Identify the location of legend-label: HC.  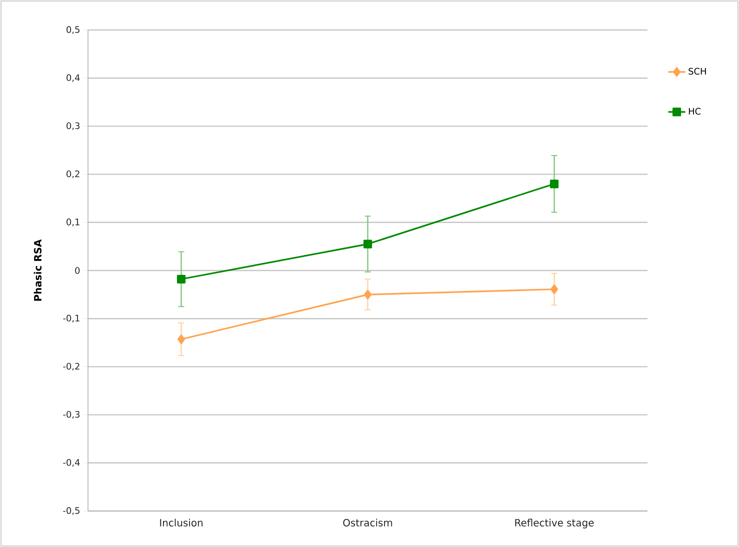
(694, 111).